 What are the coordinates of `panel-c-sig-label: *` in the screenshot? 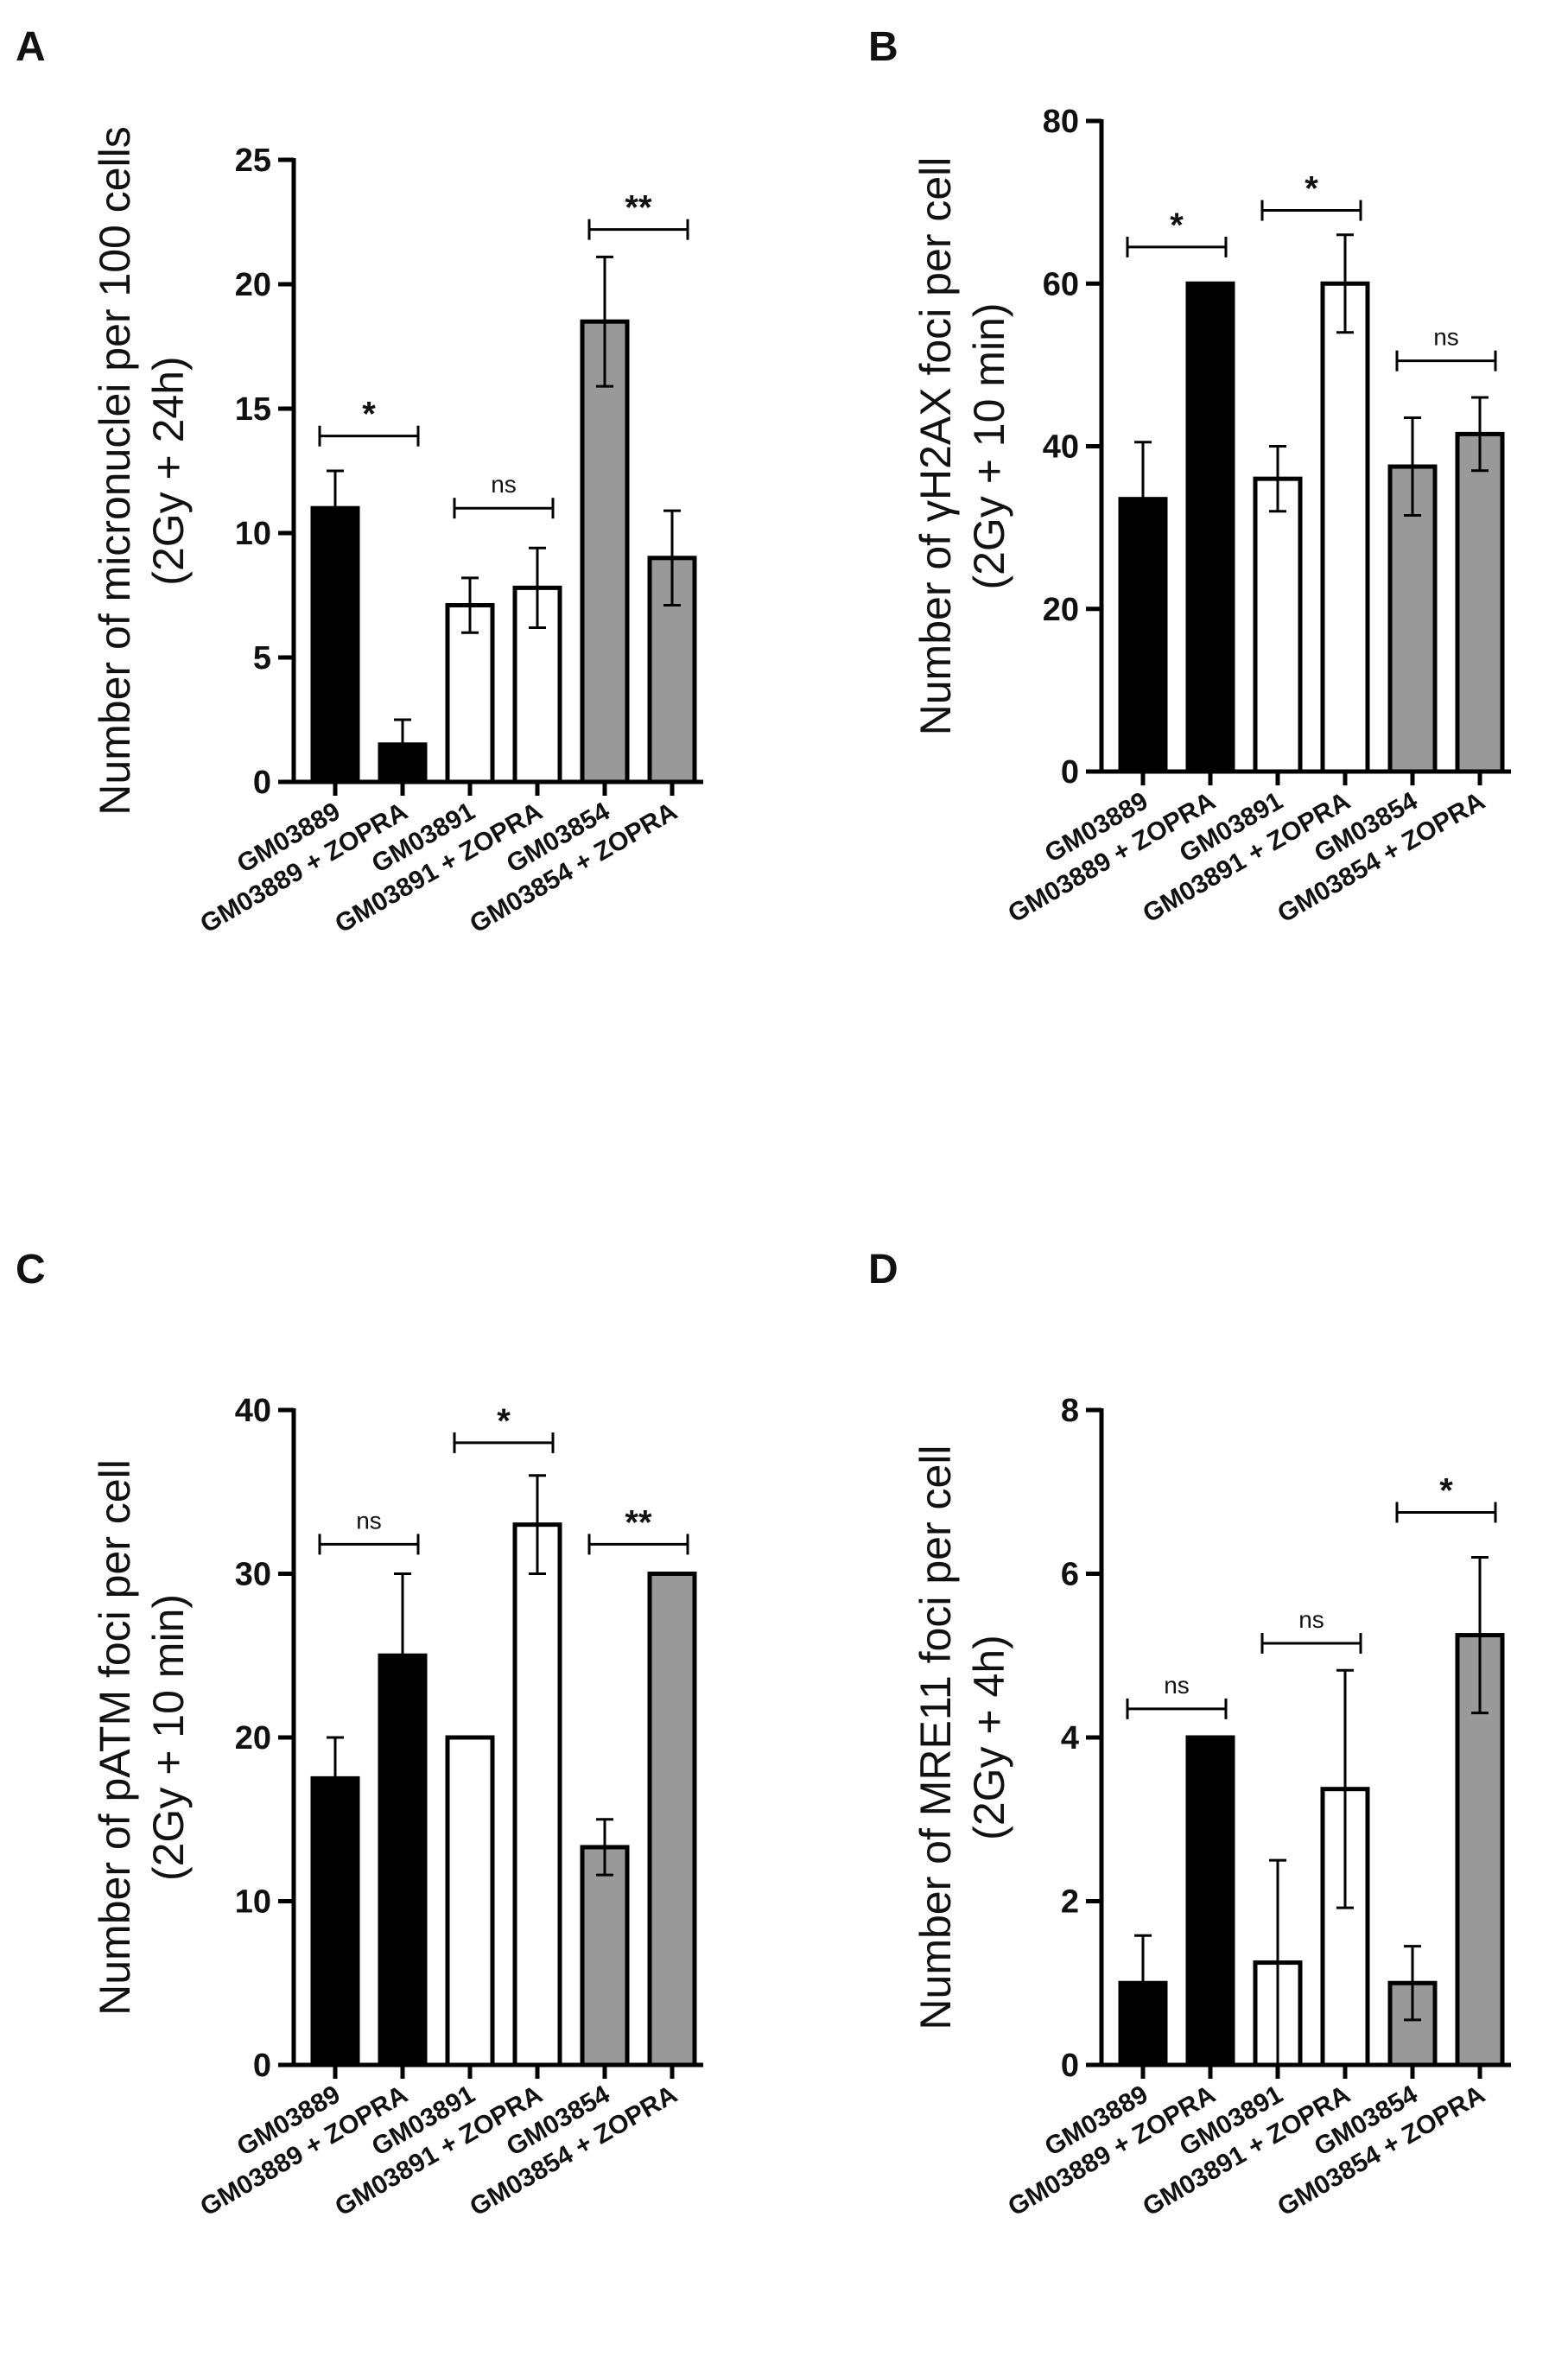 It's located at (504, 1421).